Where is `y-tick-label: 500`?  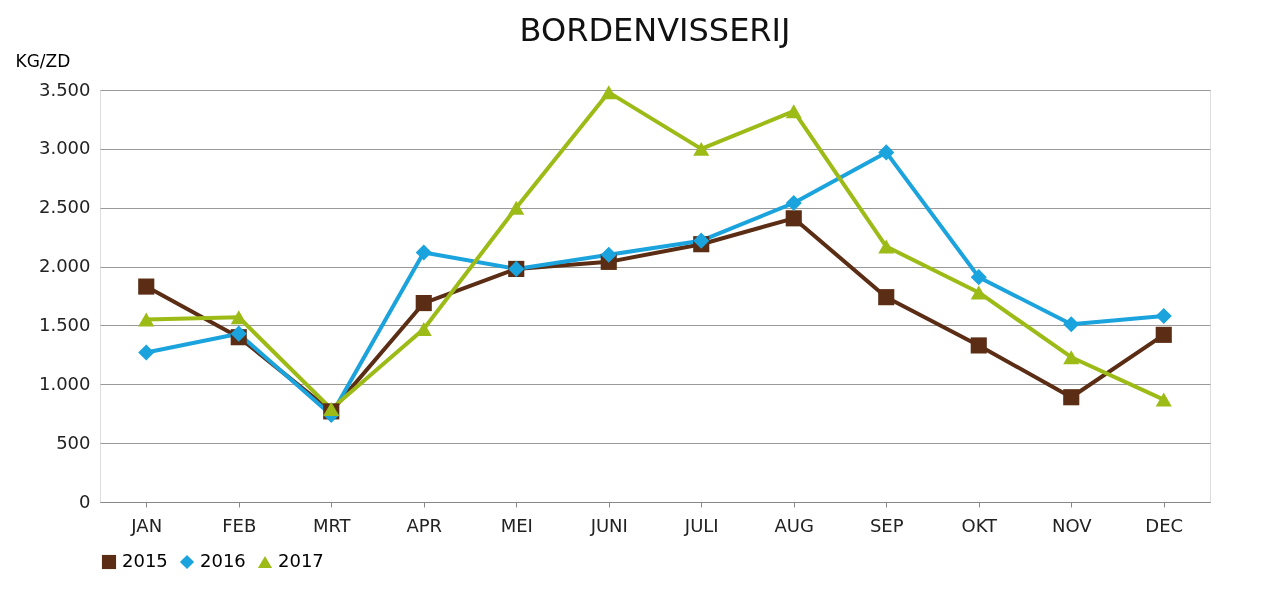 y-tick-label: 500 is located at coordinates (73, 442).